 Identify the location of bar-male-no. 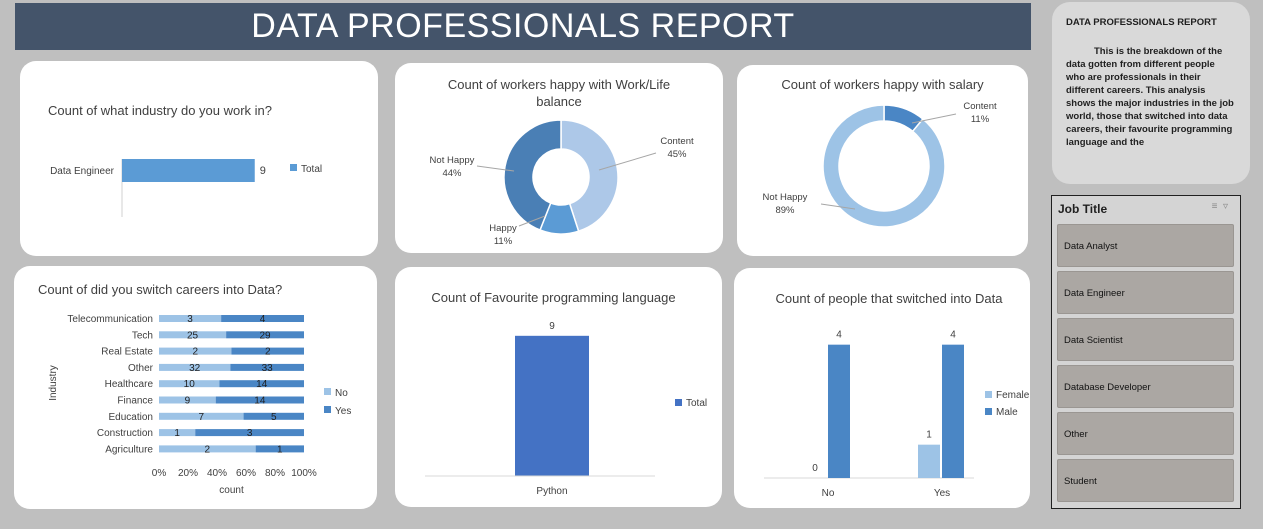
(839, 411).